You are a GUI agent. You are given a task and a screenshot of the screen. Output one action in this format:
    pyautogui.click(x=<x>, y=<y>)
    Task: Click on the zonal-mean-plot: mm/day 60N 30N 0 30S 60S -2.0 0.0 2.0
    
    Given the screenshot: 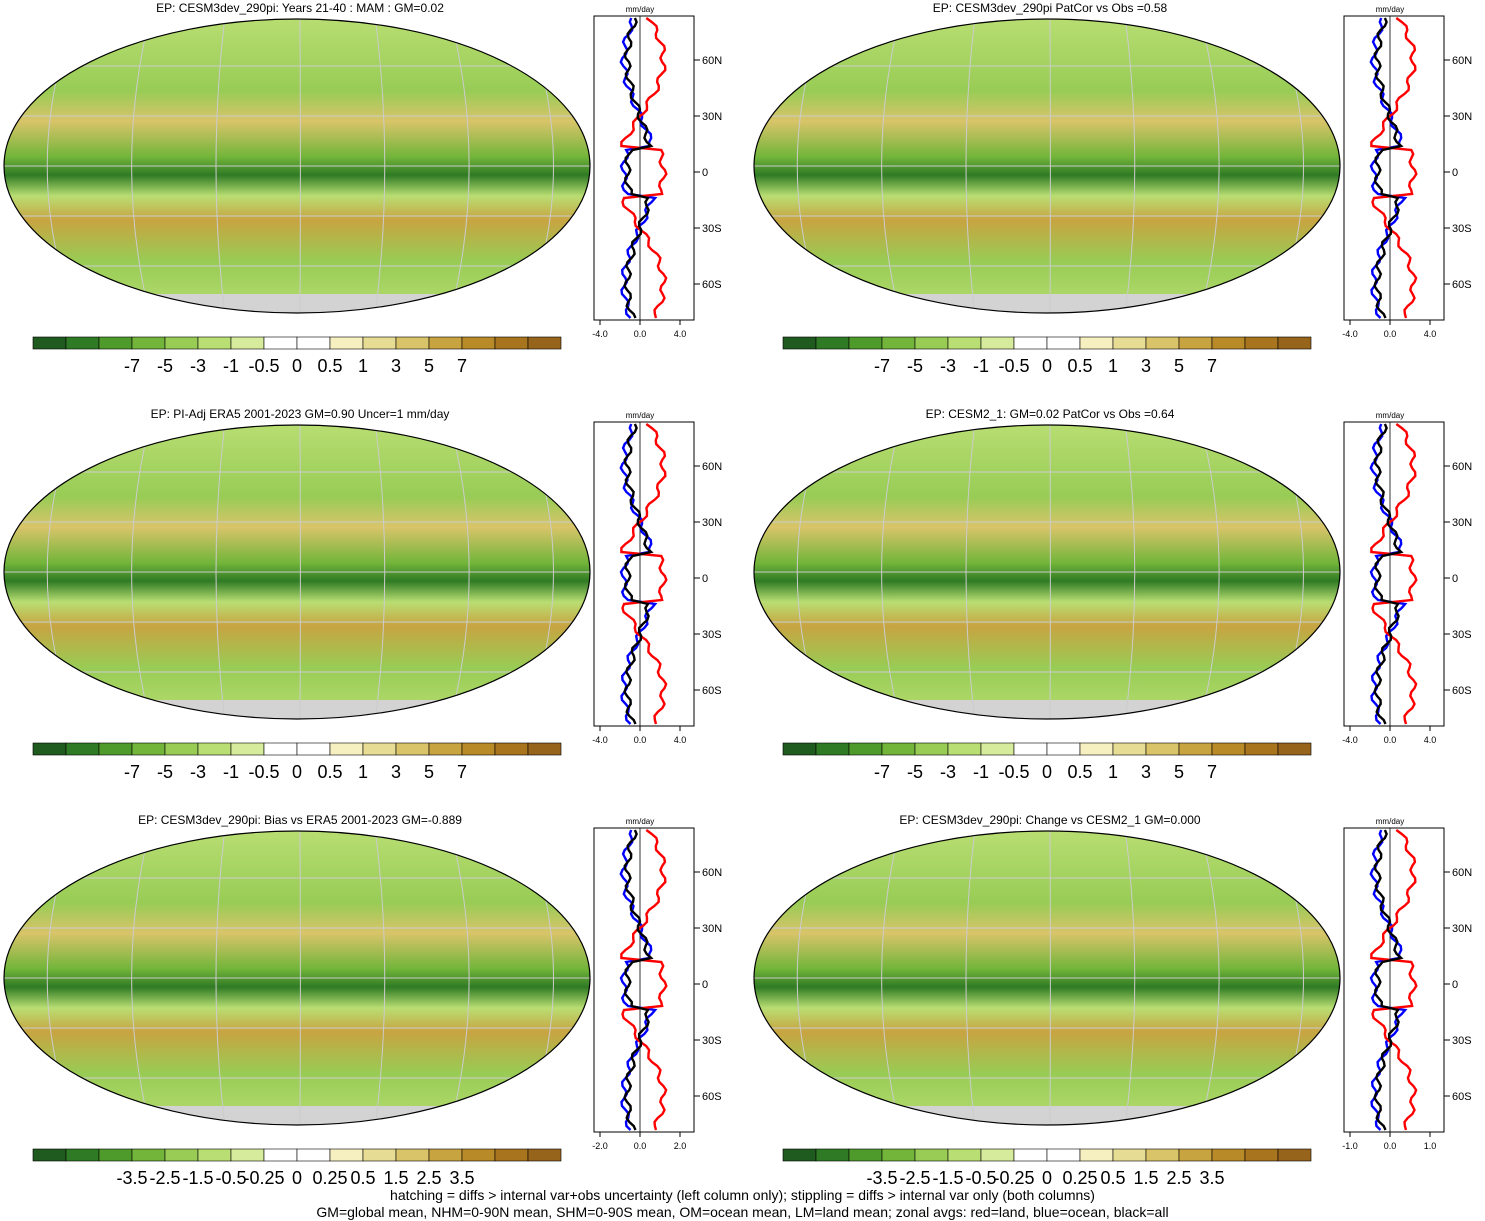 What is the action you would take?
    pyautogui.click(x=657, y=984)
    